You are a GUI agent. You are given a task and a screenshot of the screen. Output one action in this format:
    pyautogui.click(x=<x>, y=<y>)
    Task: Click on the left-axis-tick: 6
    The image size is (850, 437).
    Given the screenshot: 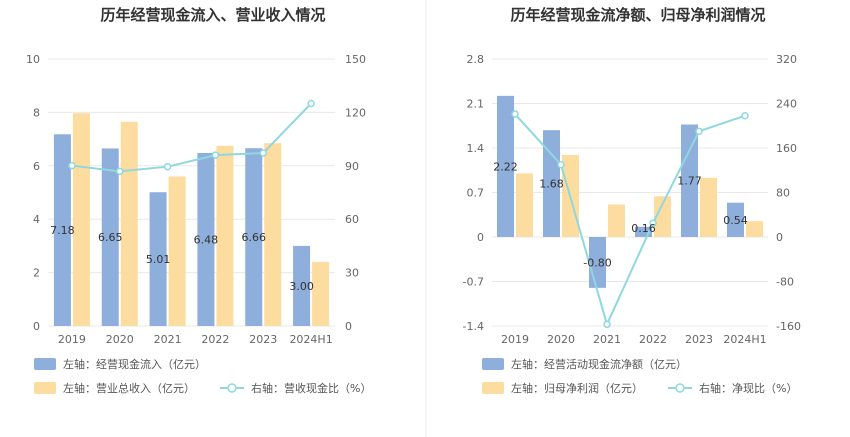 What is the action you would take?
    pyautogui.click(x=36, y=166)
    